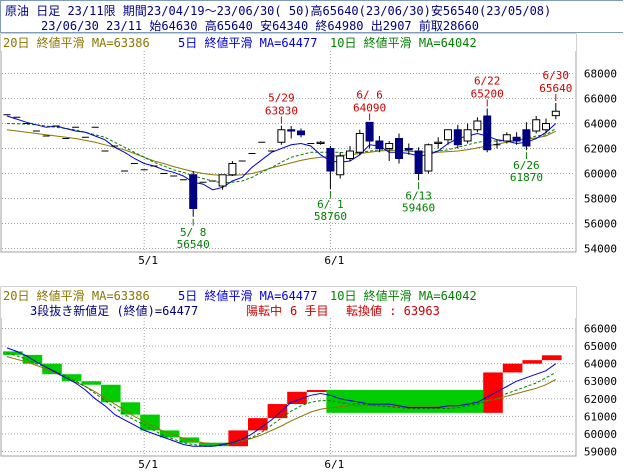  I want to click on annotation-date: 5/ 8, so click(193, 232).